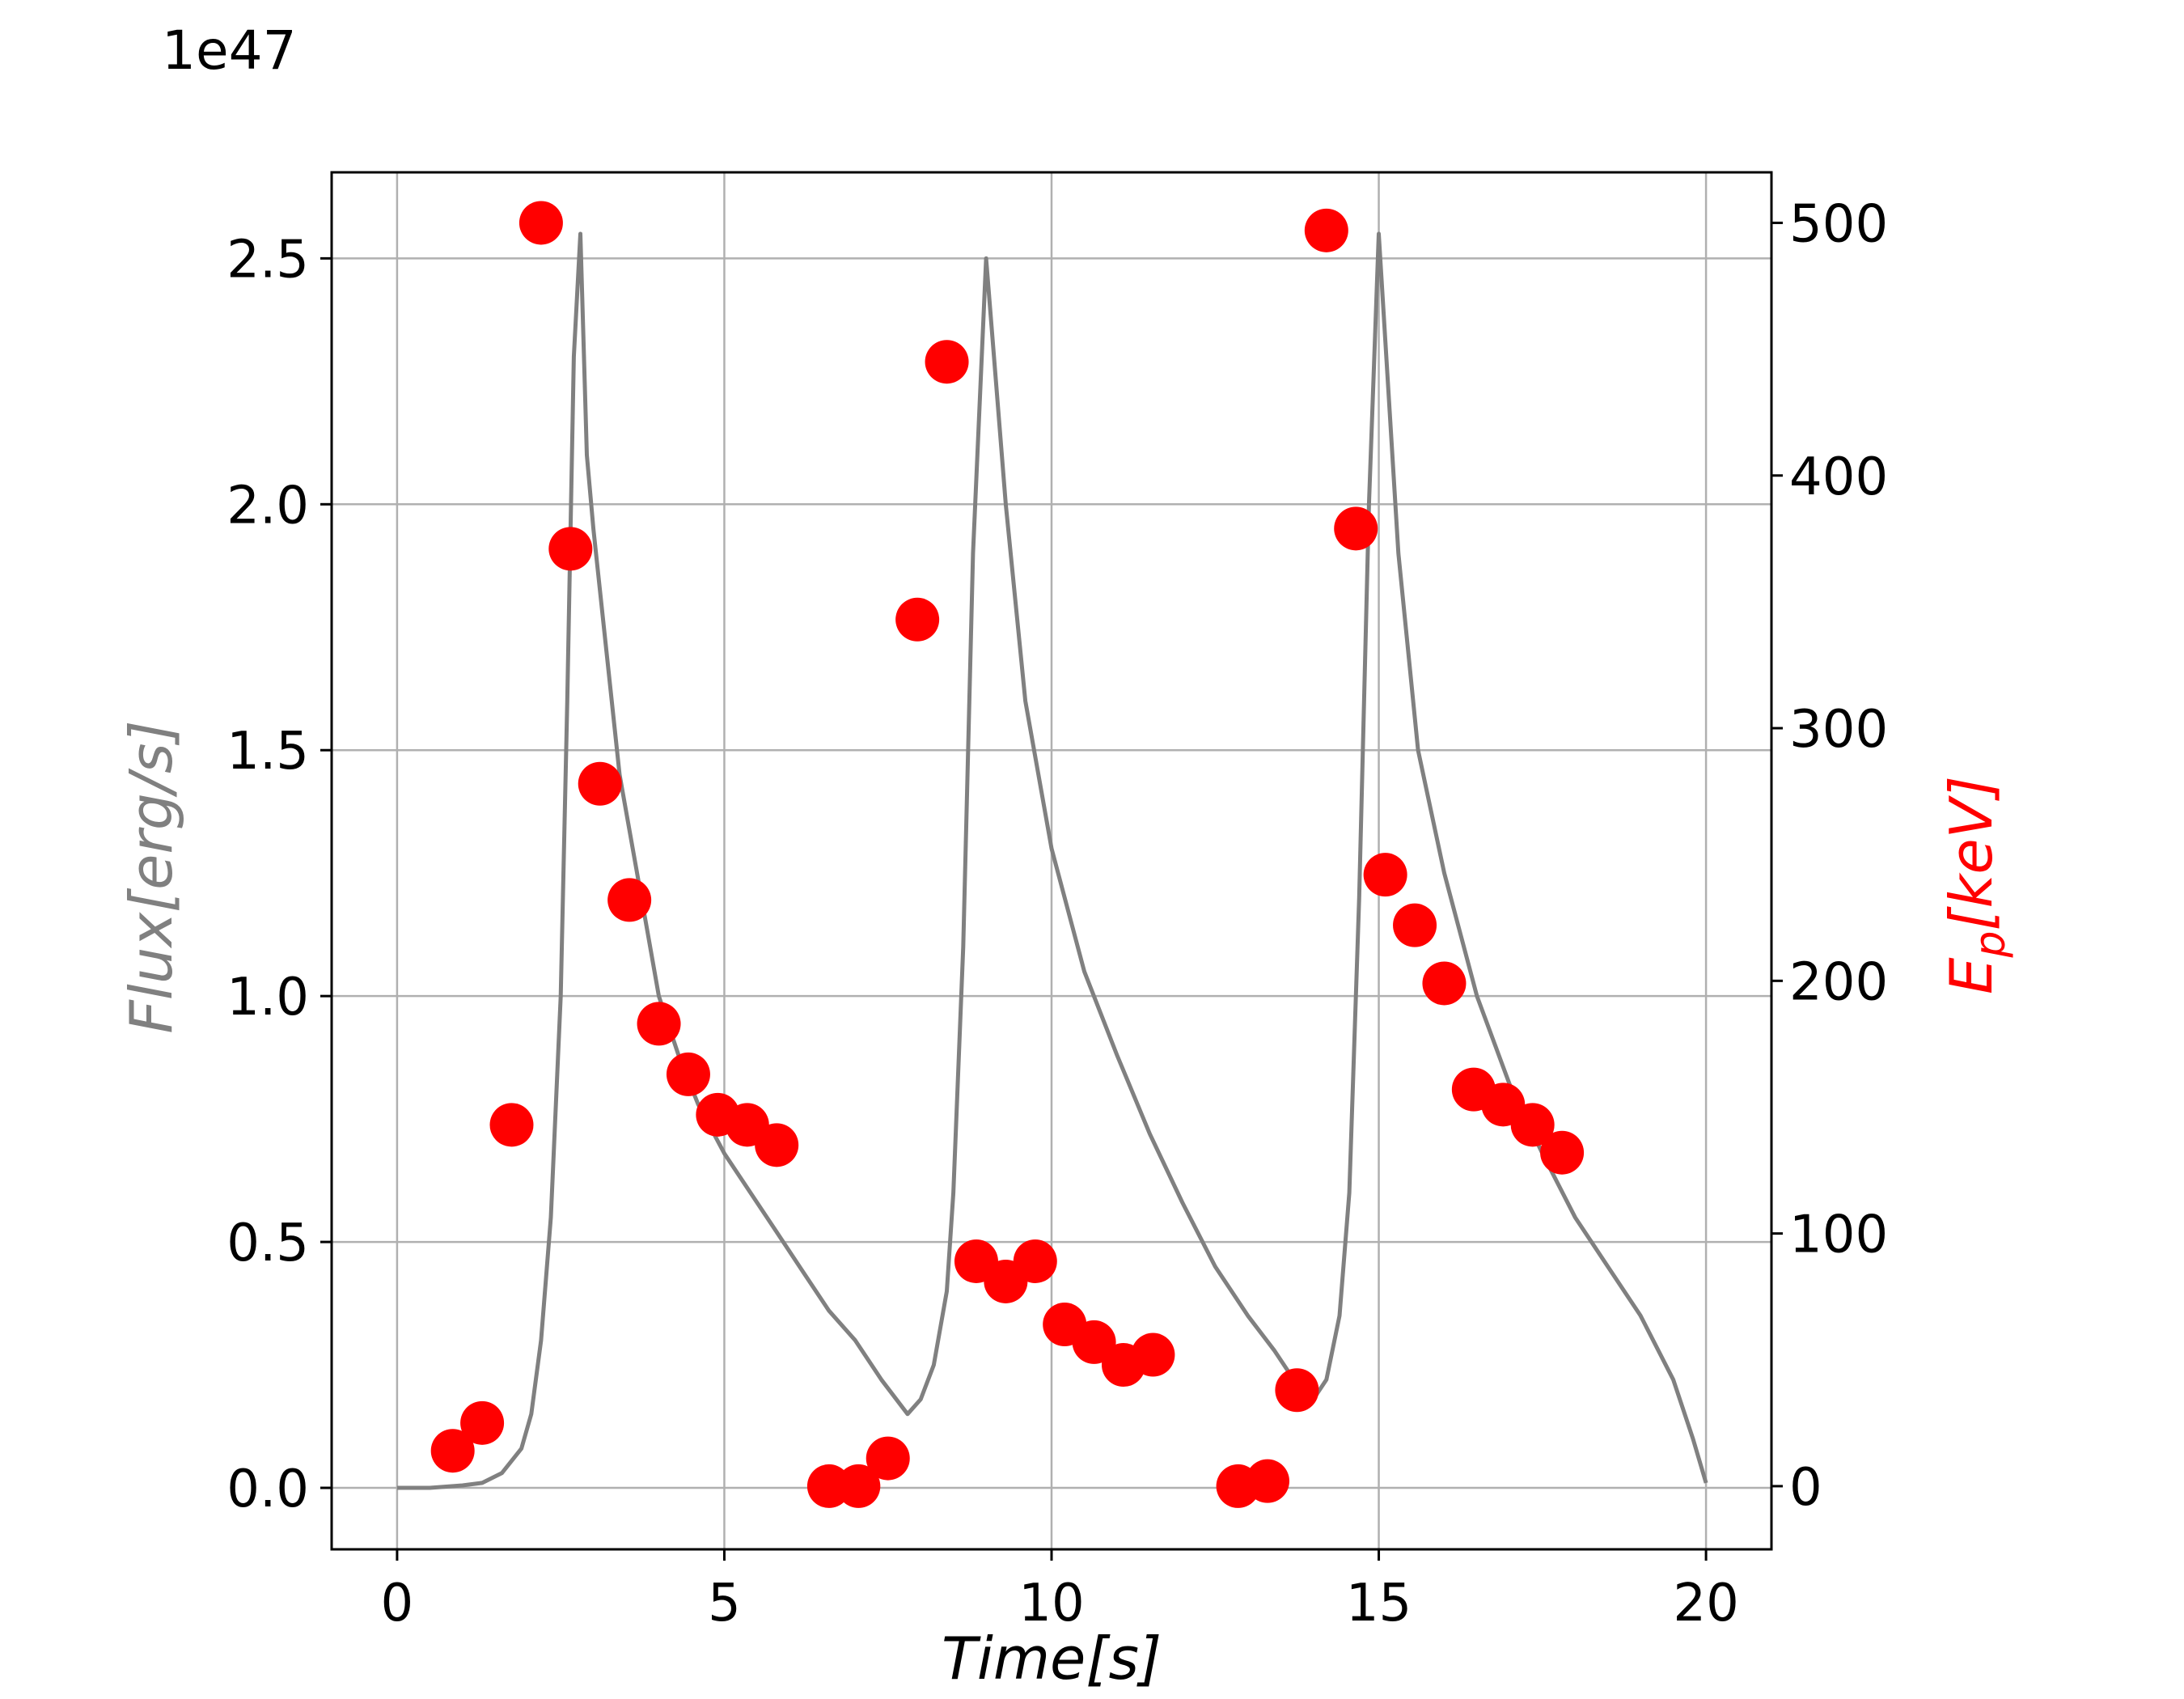 The width and height of the screenshot is (2184, 1699). What do you see at coordinates (1806, 1488) in the screenshot?
I see `y2-tick-label-0: 0` at bounding box center [1806, 1488].